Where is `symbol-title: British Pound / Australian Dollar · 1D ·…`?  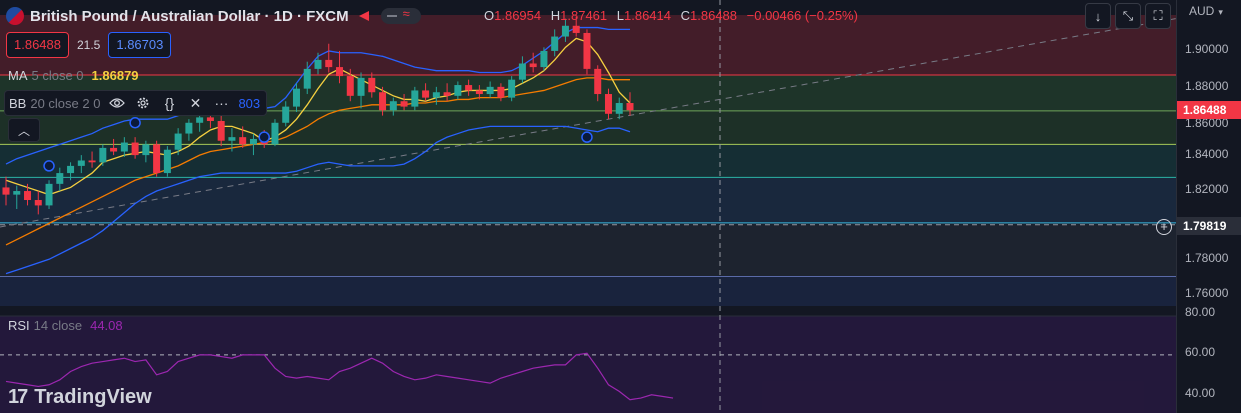
symbol-title: British Pound / Australian Dollar · 1D ·… is located at coordinates (189, 16).